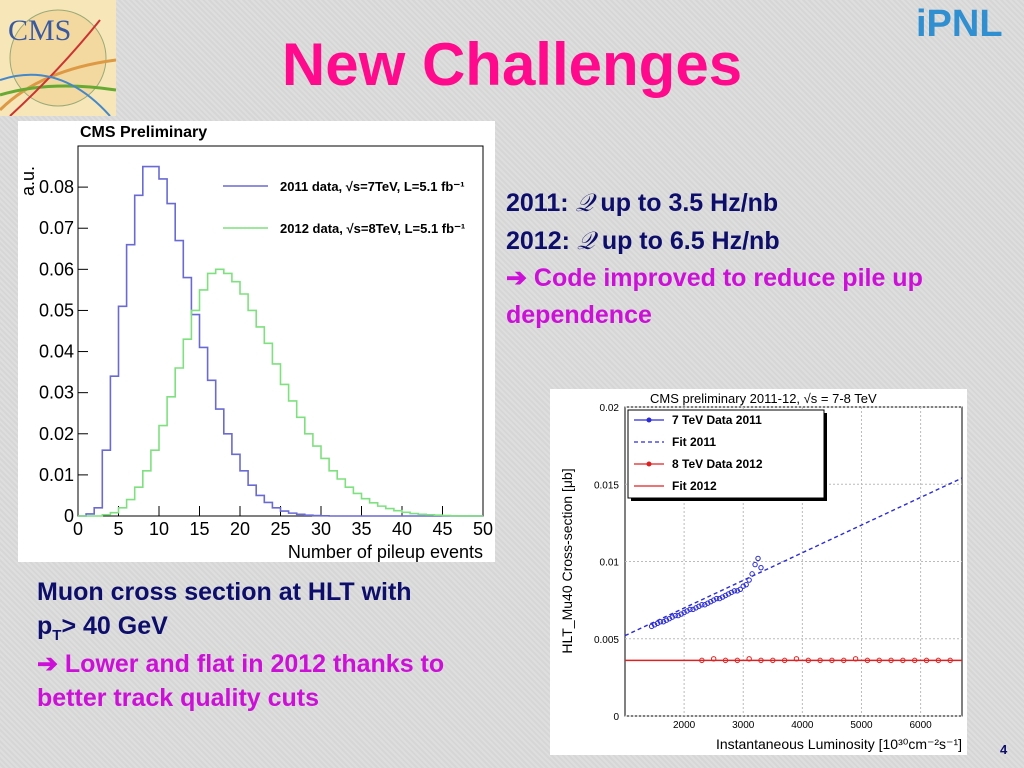  What do you see at coordinates (372, 228) in the screenshot?
I see `legend-label-2: 2012 data, √s=8TeV, L=5.1 fb⁻¹` at bounding box center [372, 228].